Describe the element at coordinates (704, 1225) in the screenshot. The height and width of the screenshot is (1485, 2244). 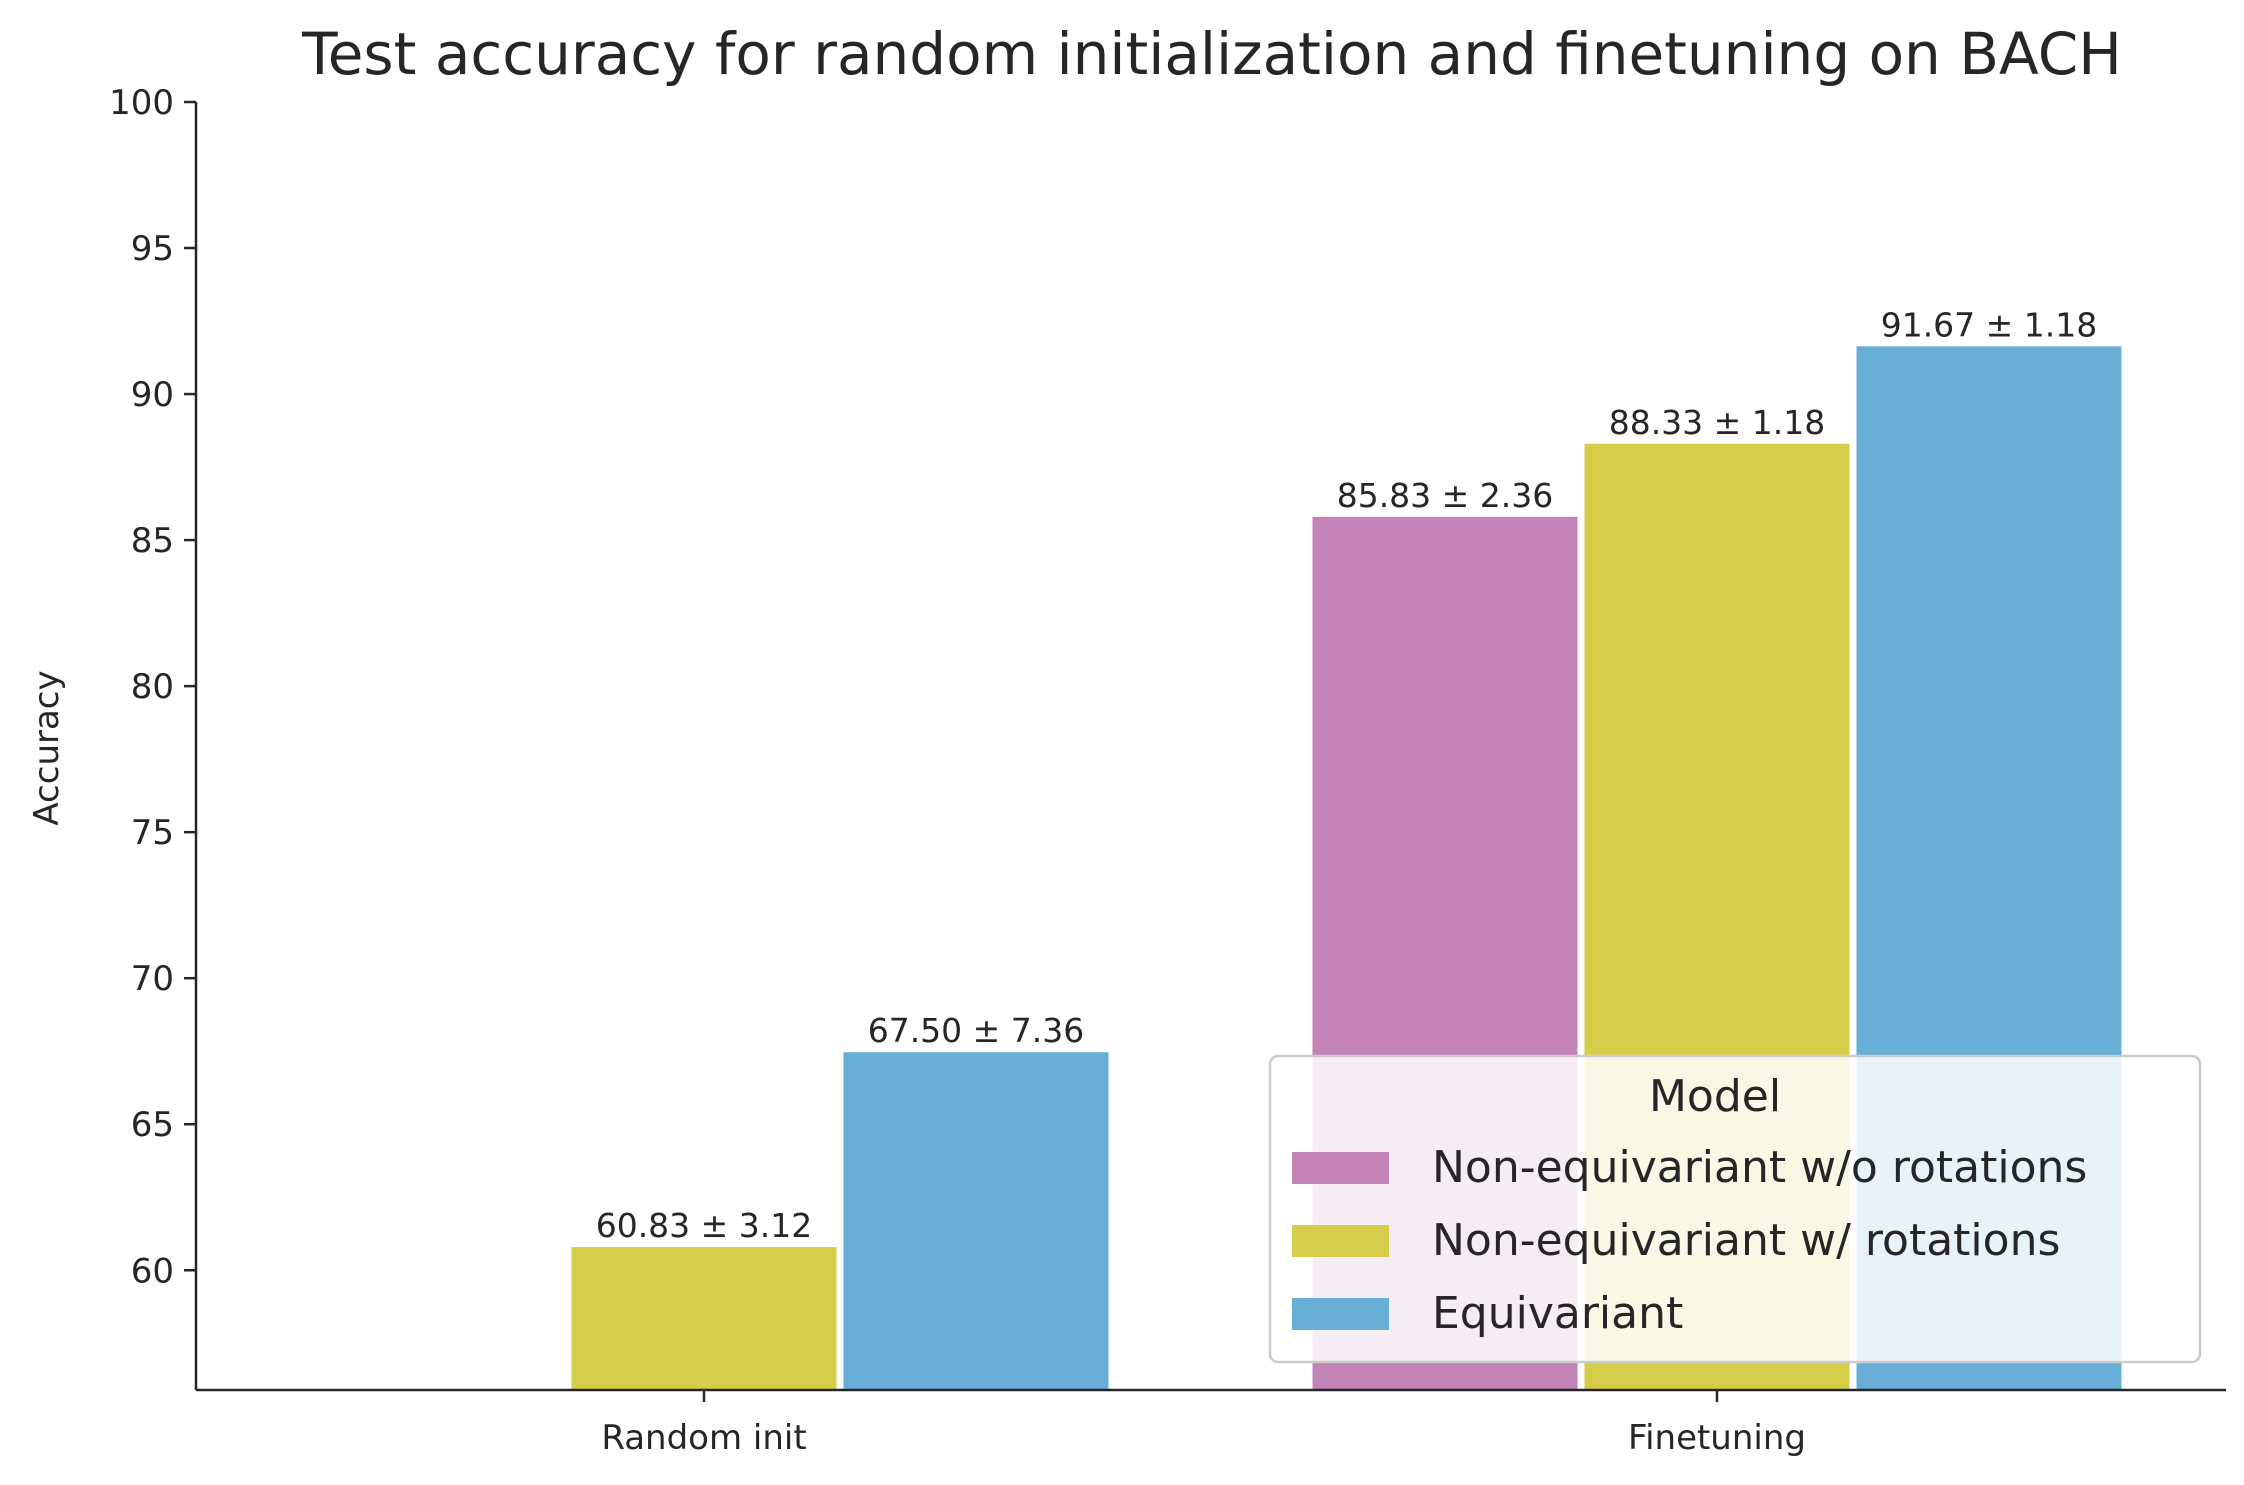
I see `bar-value-label-1-0: 60.83 ± 3.12` at that location.